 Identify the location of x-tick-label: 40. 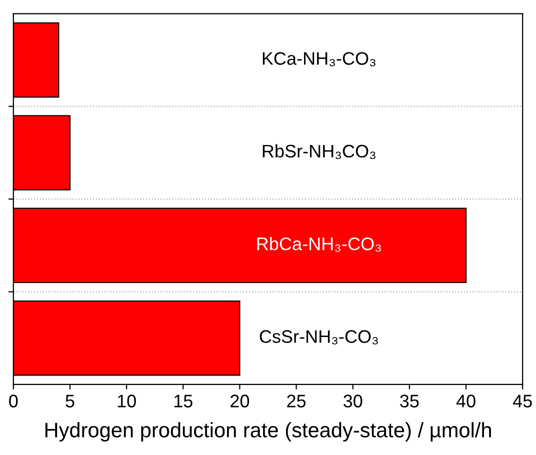
(466, 401).